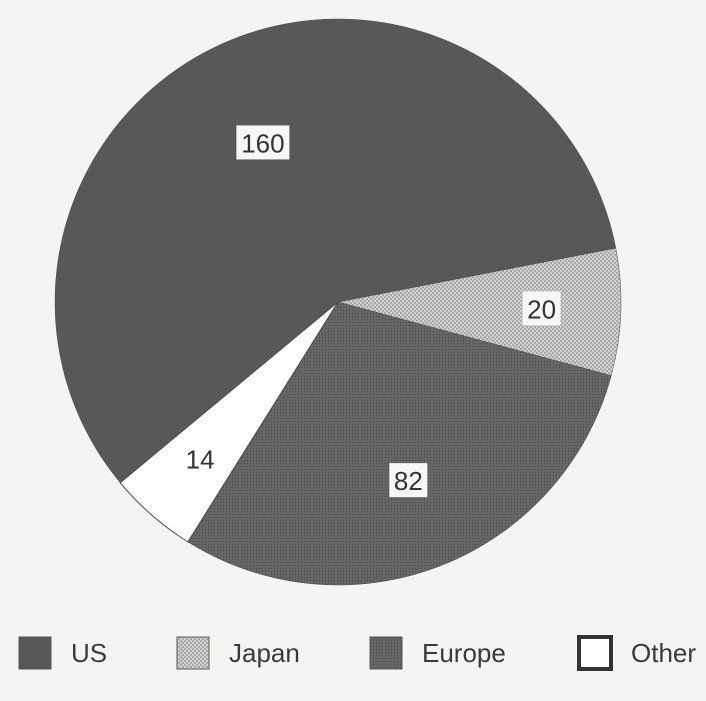 The width and height of the screenshot is (706, 701). Describe the element at coordinates (464, 653) in the screenshot. I see `legend-label-europe: Europe` at that location.